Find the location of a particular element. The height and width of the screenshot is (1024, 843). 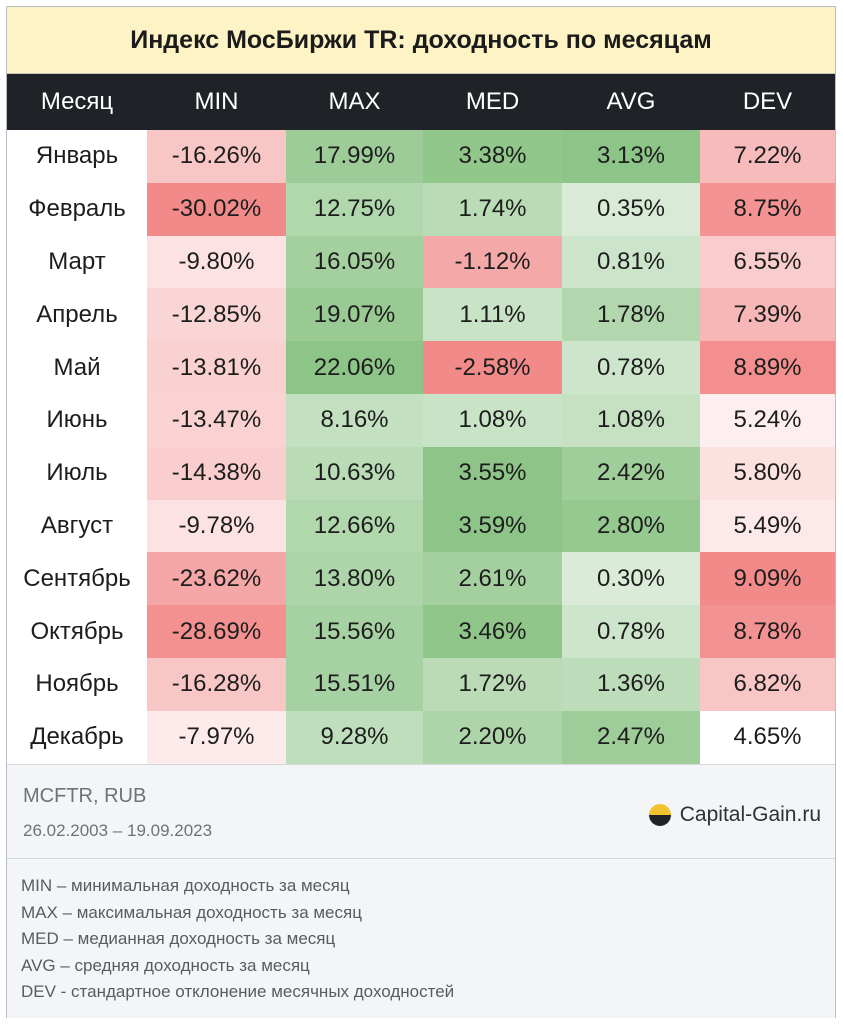

dev-cell: 5.24% is located at coordinates (767, 420).